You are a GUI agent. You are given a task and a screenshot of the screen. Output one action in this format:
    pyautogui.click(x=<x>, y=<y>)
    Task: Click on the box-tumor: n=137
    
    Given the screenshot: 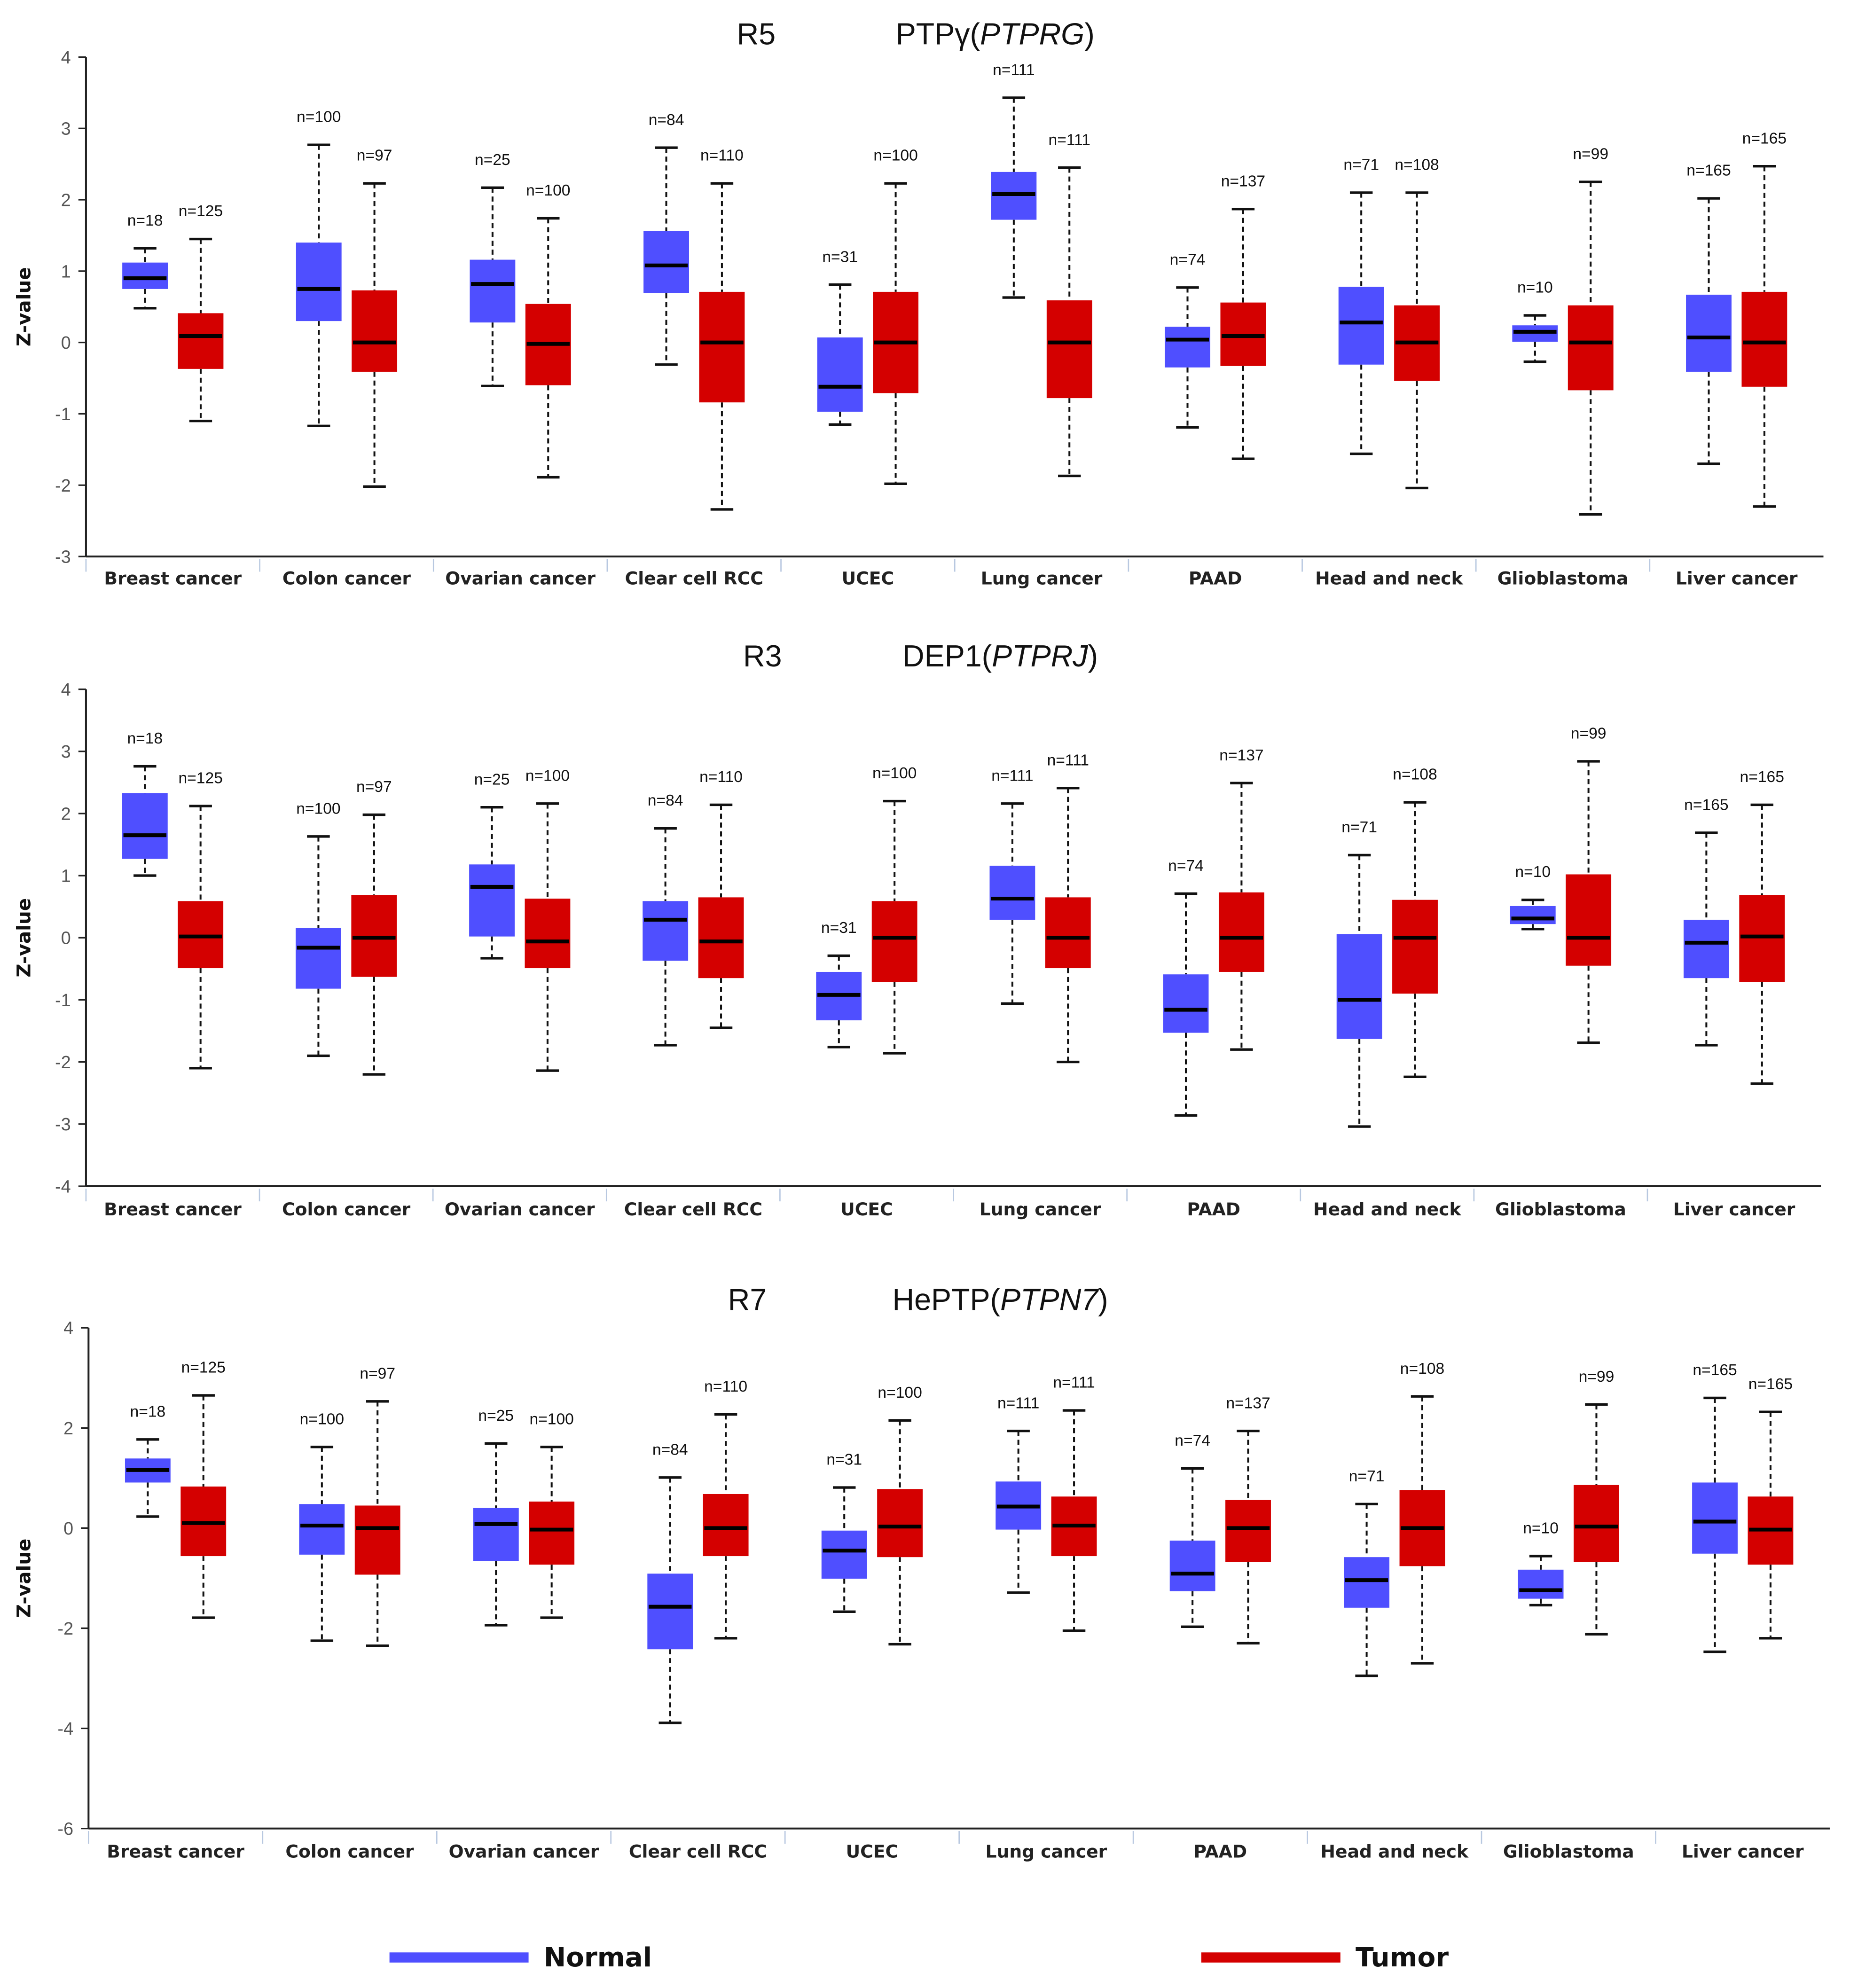 What is the action you would take?
    pyautogui.click(x=1243, y=316)
    